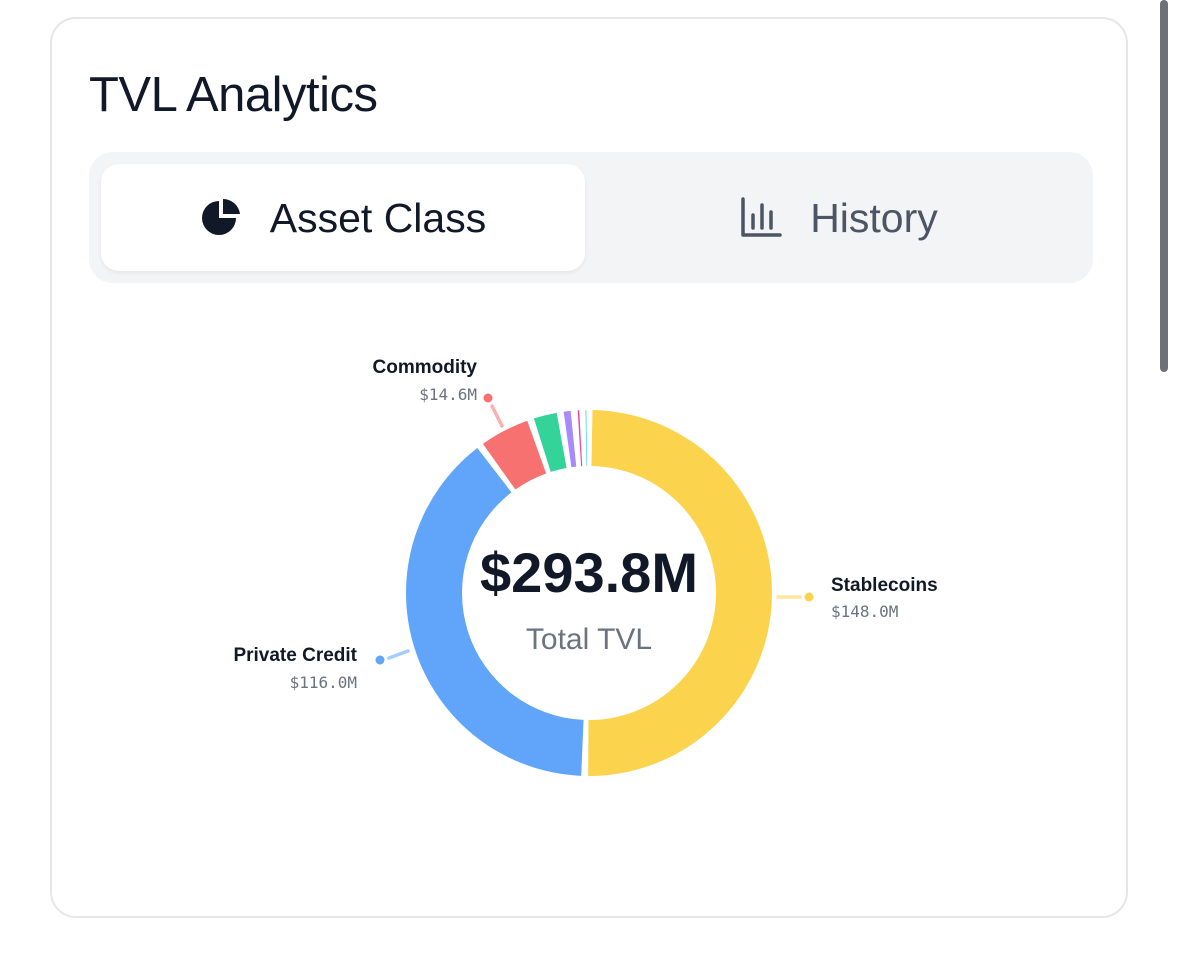 Image resolution: width=1179 pixels, height=973 pixels. I want to click on total-tvl-value: $293.8M, so click(589, 572).